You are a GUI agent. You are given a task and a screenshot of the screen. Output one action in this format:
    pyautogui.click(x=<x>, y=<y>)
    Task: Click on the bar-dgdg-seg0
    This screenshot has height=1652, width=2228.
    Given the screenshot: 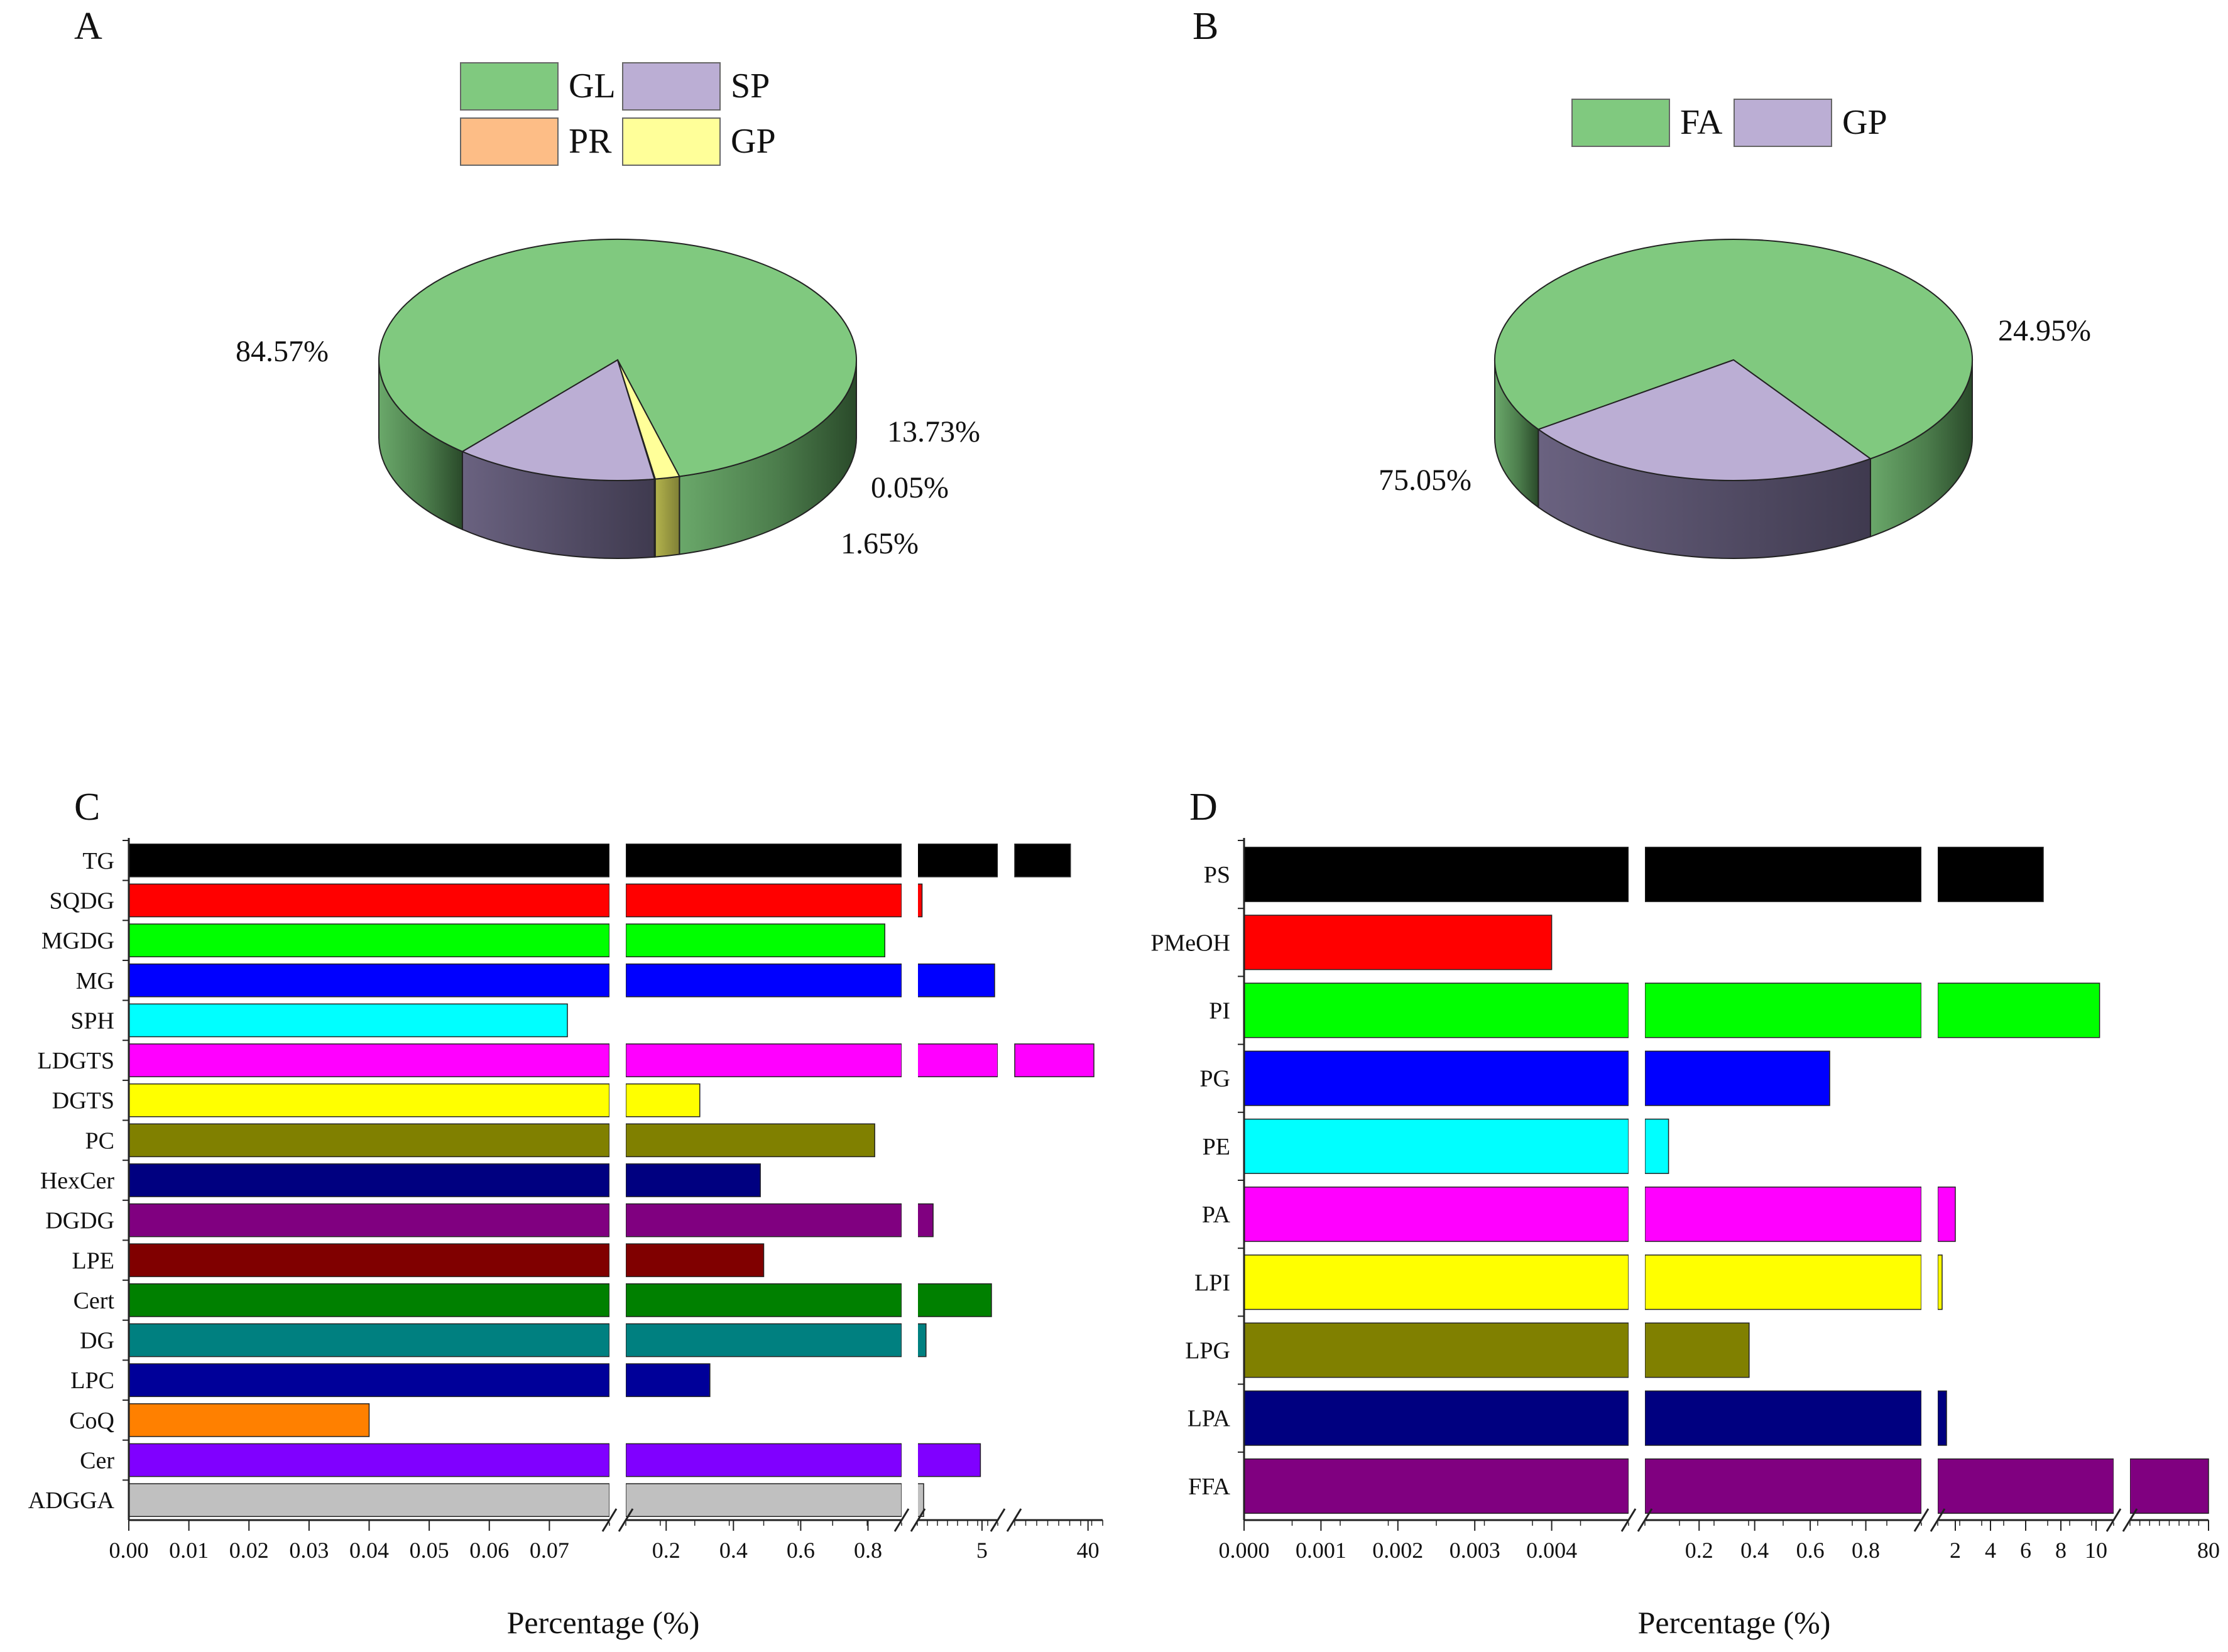 What is the action you would take?
    pyautogui.click(x=369, y=1220)
    